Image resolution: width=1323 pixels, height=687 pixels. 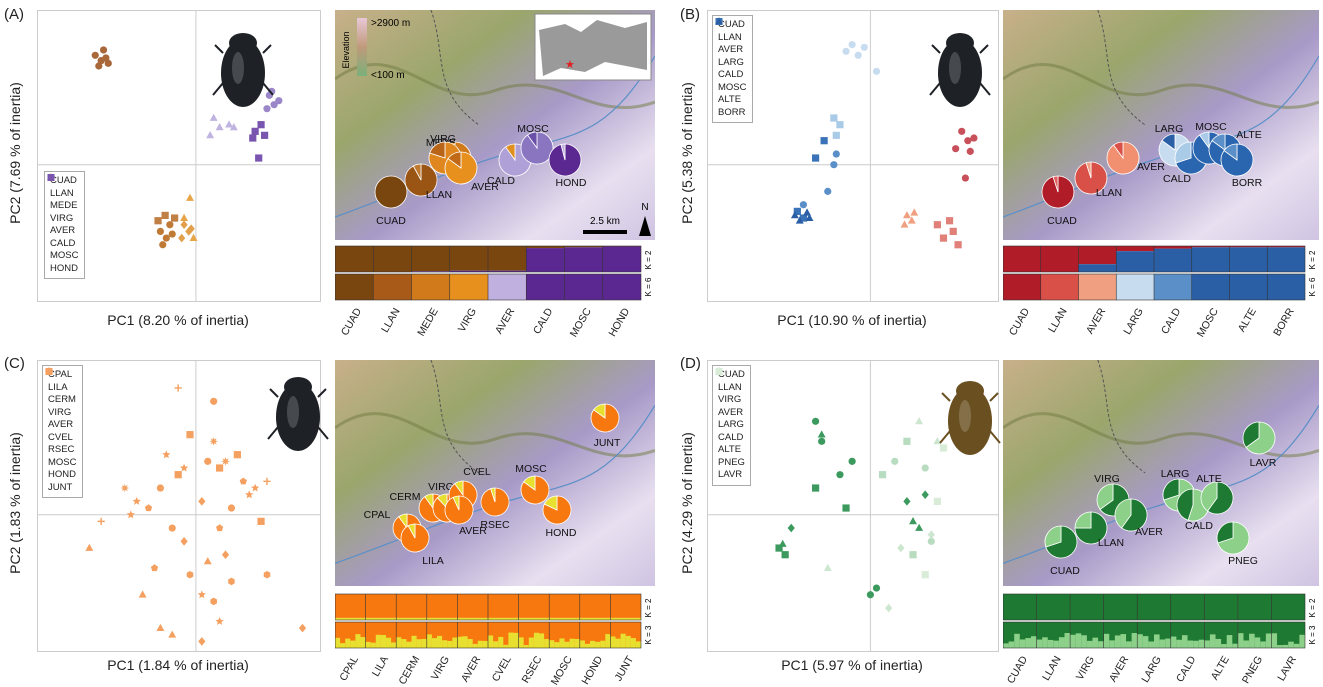 What do you see at coordinates (390, 23) in the screenshot?
I see `elevation-high: >2900 m` at bounding box center [390, 23].